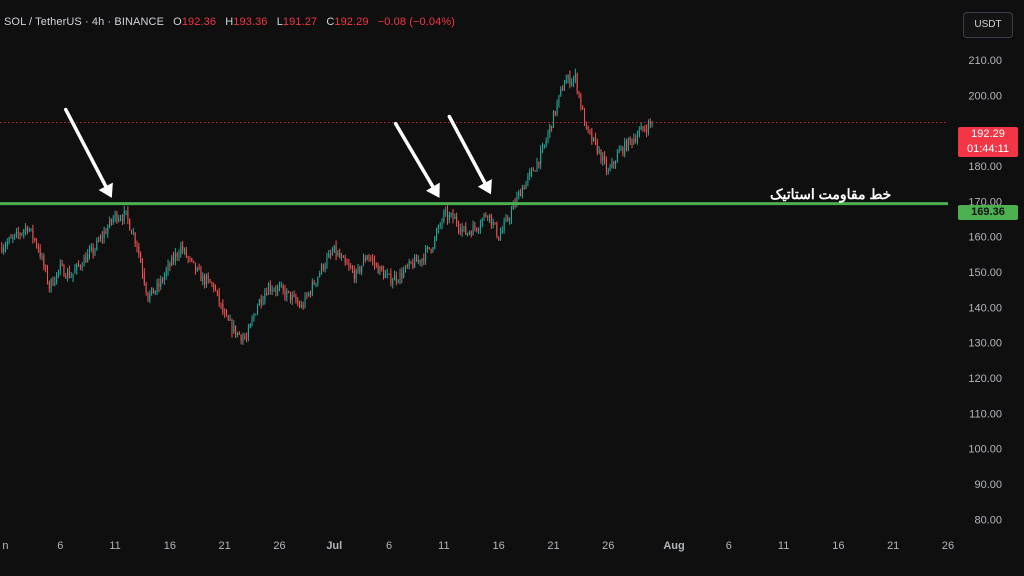  I want to click on x-tick-label: 6, so click(389, 546).